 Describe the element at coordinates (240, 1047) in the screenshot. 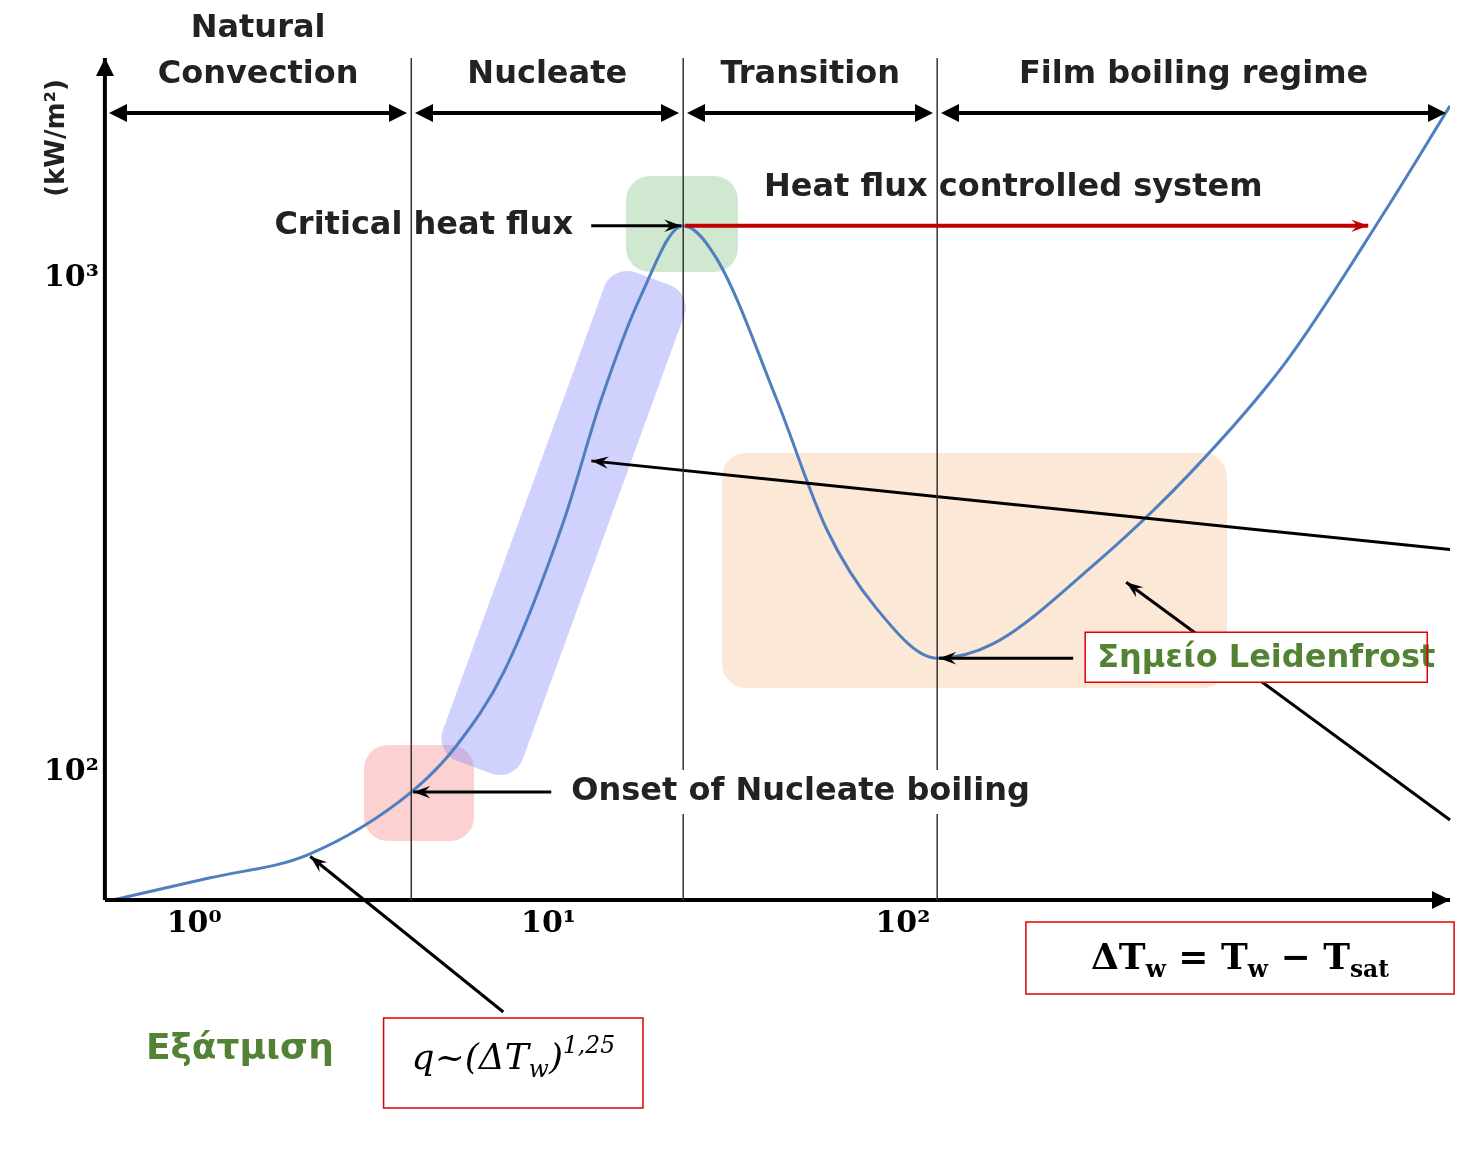

I see `text: Εξάτμιση` at that location.